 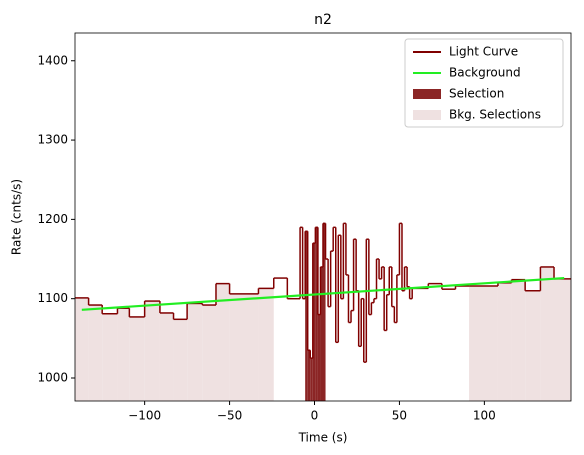 What do you see at coordinates (52, 219) in the screenshot?
I see `y-tick-label: 1200` at bounding box center [52, 219].